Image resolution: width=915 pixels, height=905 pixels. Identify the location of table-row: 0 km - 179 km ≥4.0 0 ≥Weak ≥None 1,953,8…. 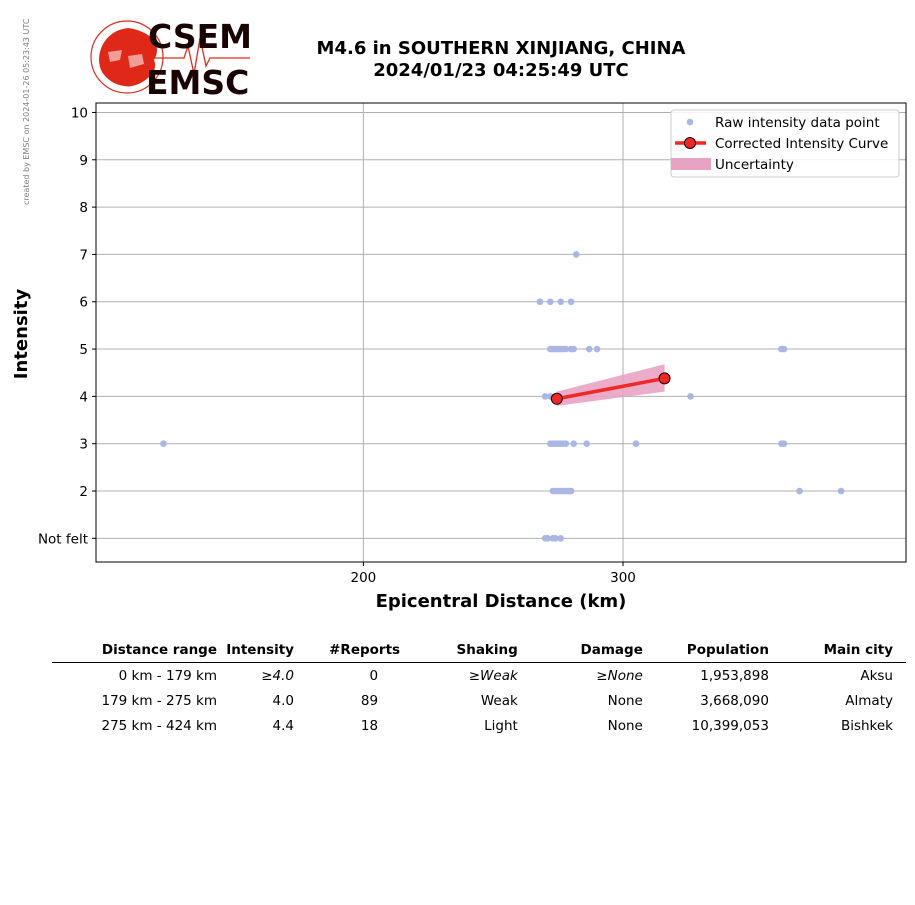
(479, 676).